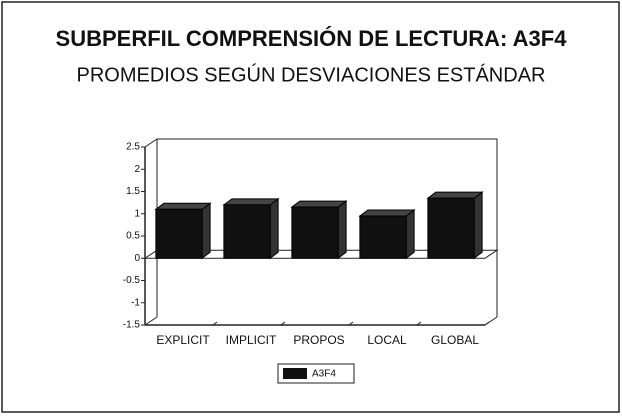  What do you see at coordinates (295, 373) in the screenshot?
I see `legend-swatch` at bounding box center [295, 373].